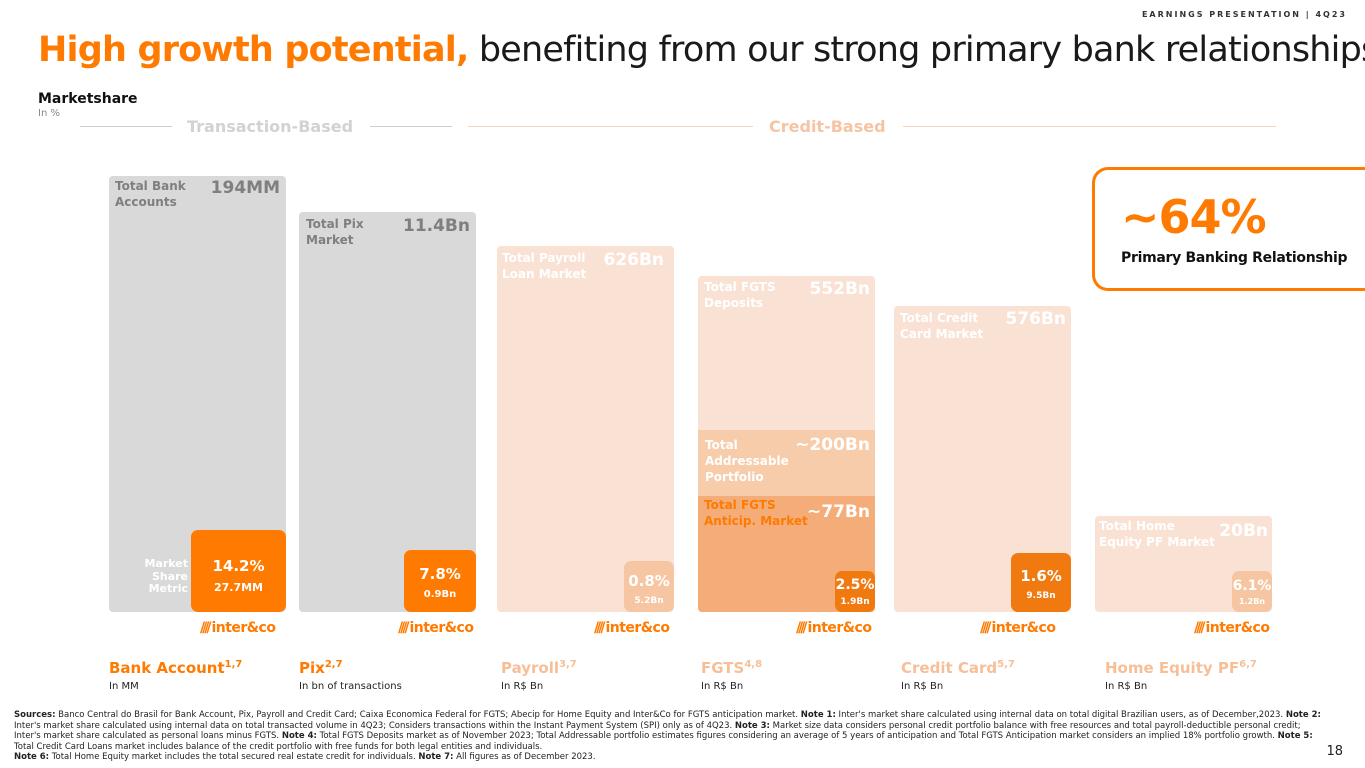  What do you see at coordinates (544, 266) in the screenshot?
I see `panel-label: Total Payroll Loan Market` at bounding box center [544, 266].